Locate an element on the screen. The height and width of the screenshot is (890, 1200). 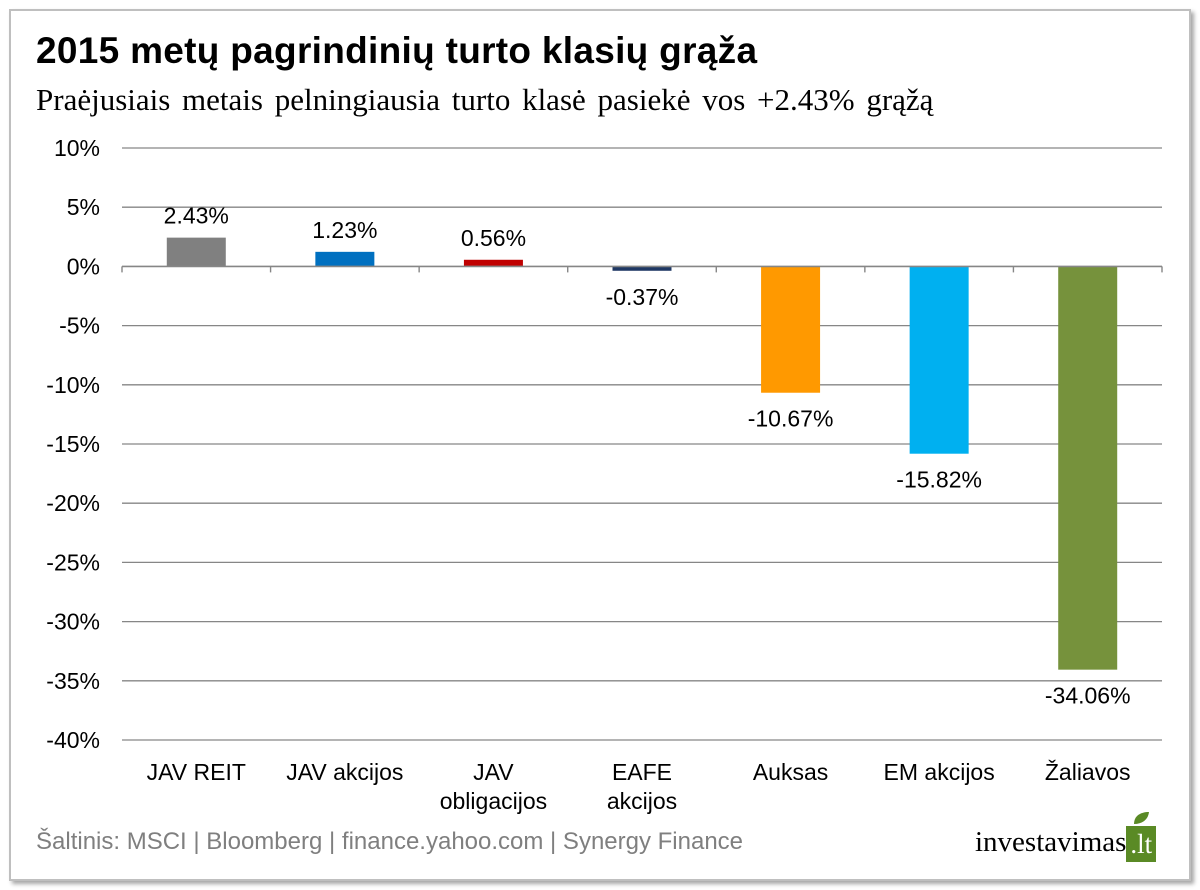
y-tick-label: -15% is located at coordinates (73, 444).